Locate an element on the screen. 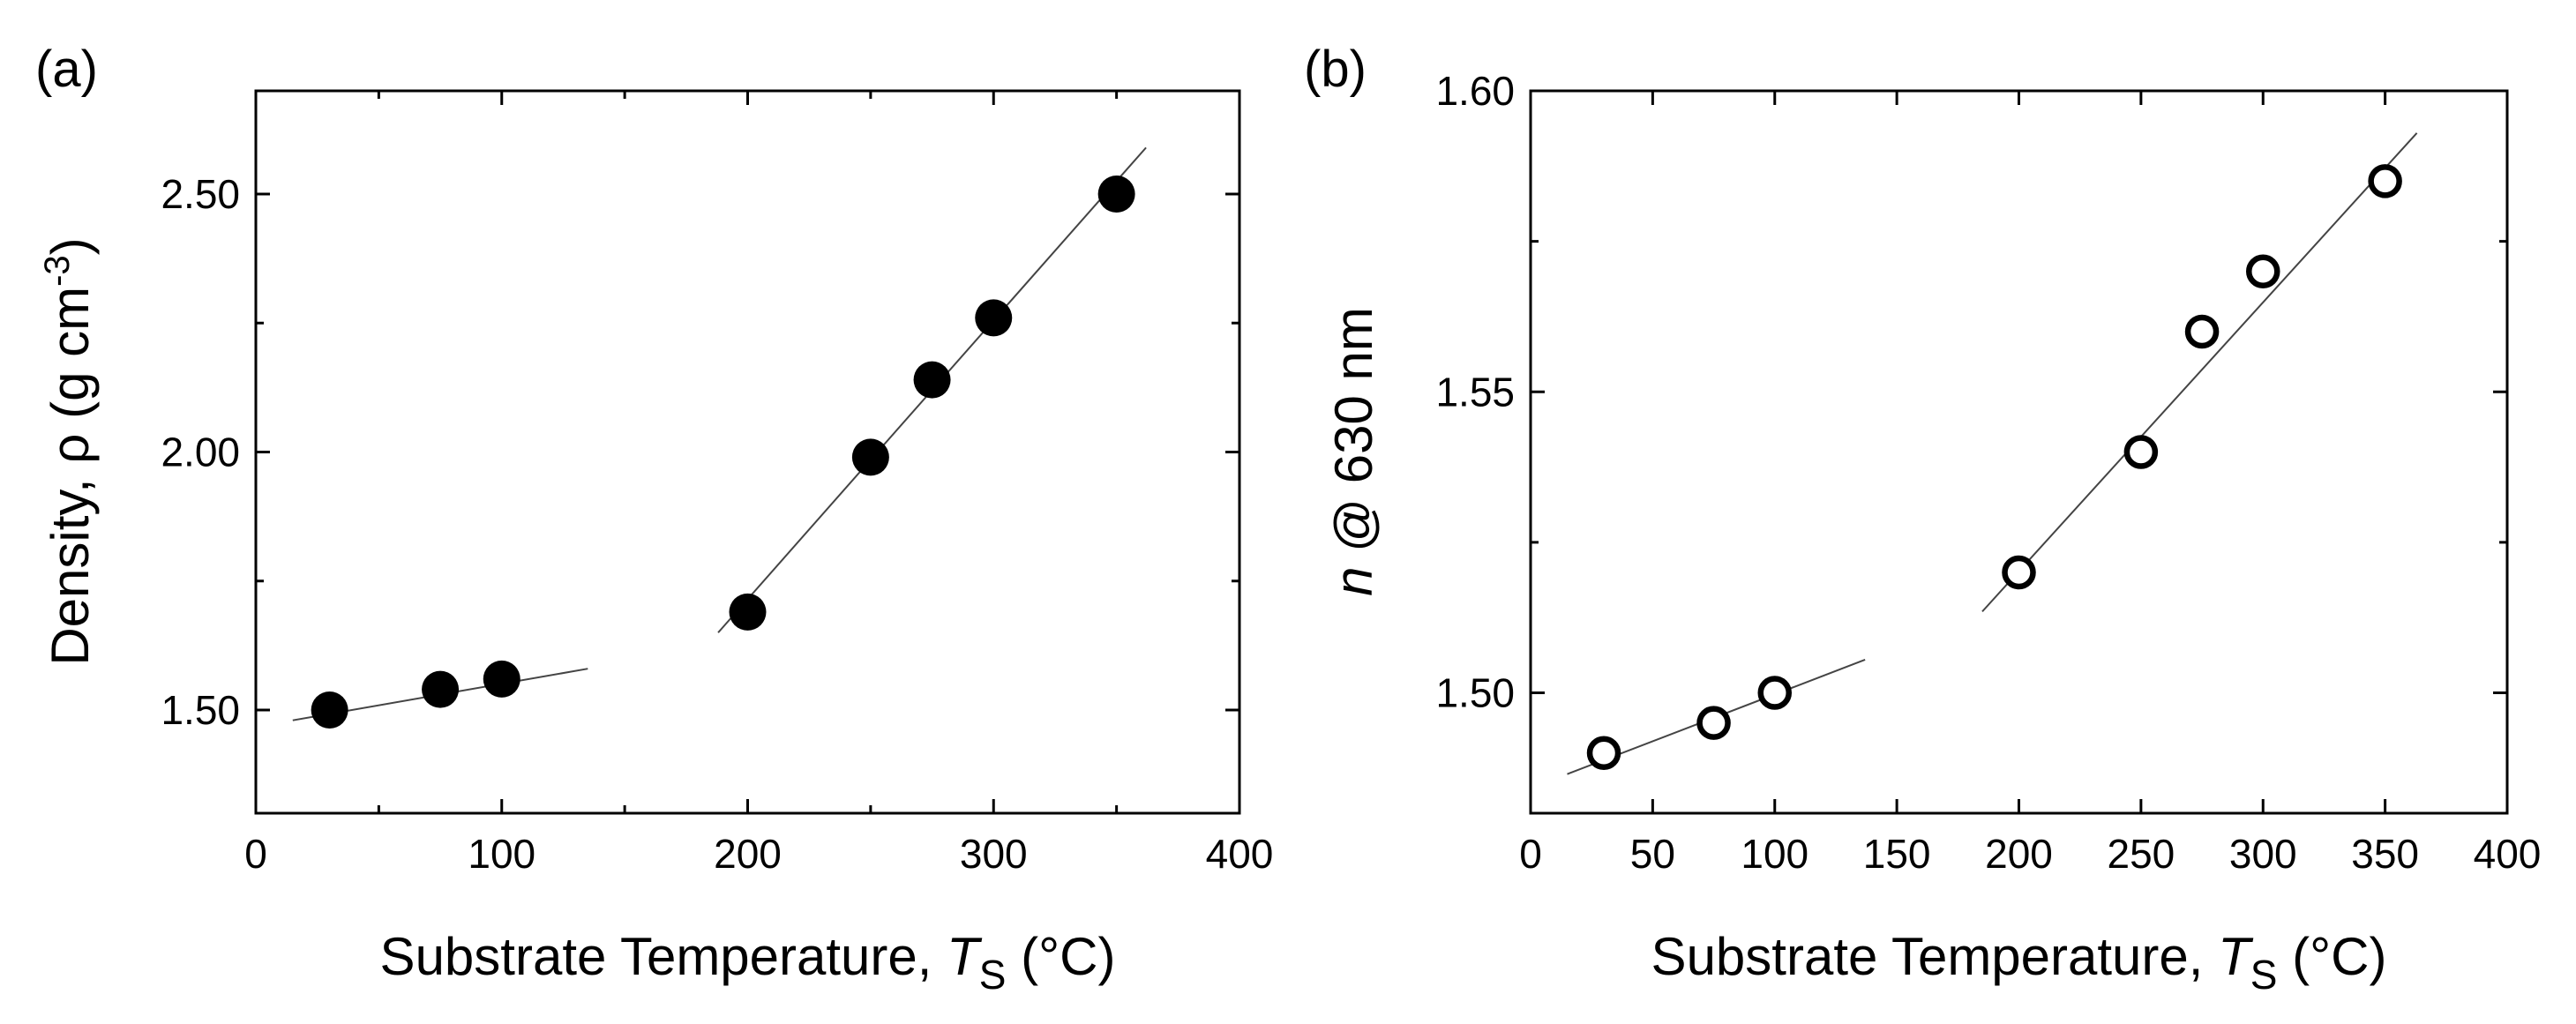  y-axis-title: n @ 630 nm is located at coordinates (1354, 451).